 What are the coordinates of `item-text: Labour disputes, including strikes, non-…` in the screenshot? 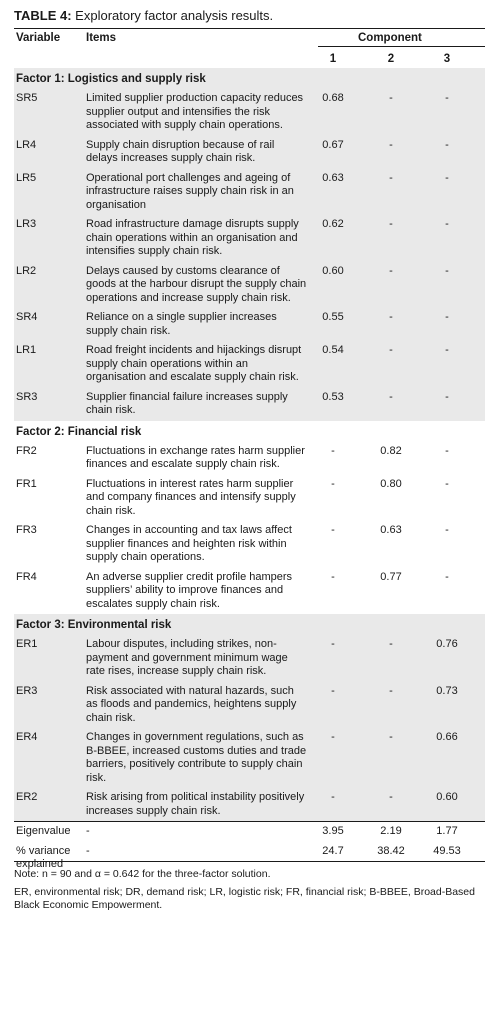 It's located at (187, 657).